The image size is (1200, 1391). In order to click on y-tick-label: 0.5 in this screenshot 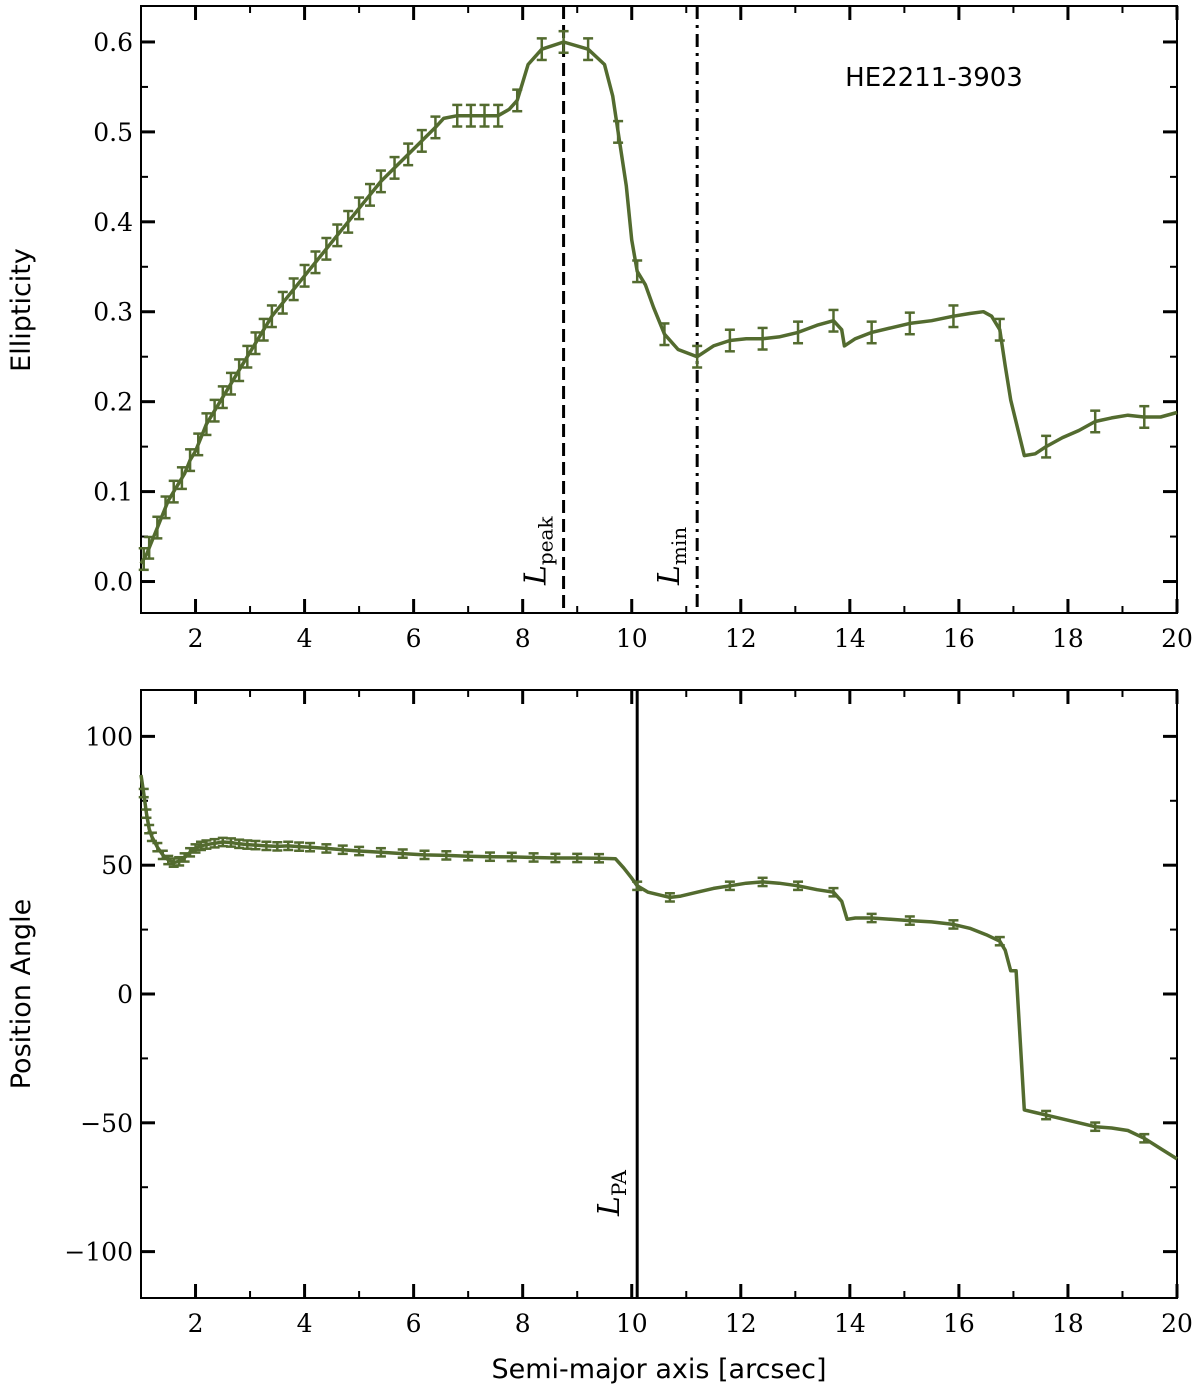, I will do `click(113, 132)`.